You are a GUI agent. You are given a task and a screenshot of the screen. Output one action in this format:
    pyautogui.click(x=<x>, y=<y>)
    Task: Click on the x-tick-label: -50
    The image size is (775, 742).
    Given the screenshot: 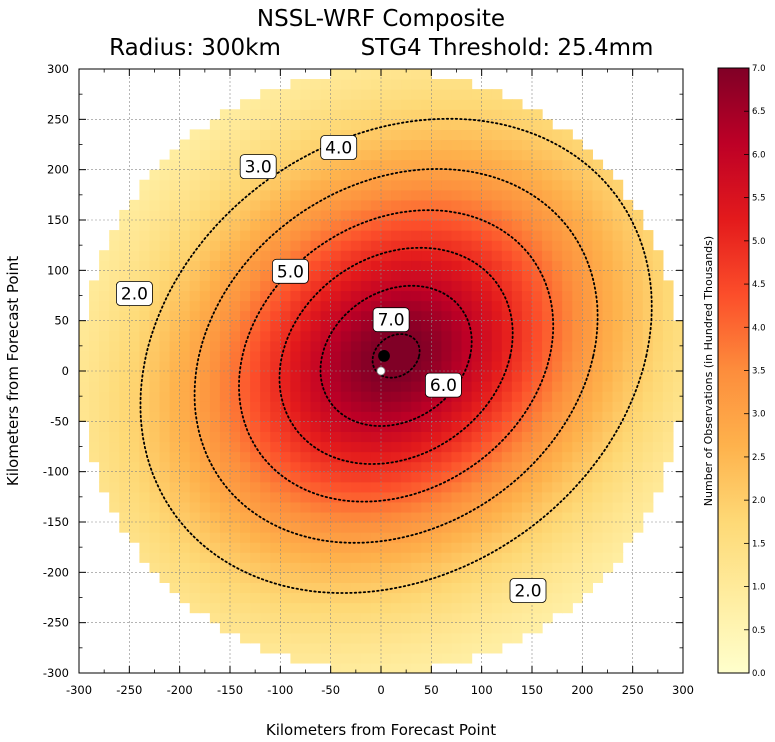 What is the action you would take?
    pyautogui.click(x=330, y=690)
    